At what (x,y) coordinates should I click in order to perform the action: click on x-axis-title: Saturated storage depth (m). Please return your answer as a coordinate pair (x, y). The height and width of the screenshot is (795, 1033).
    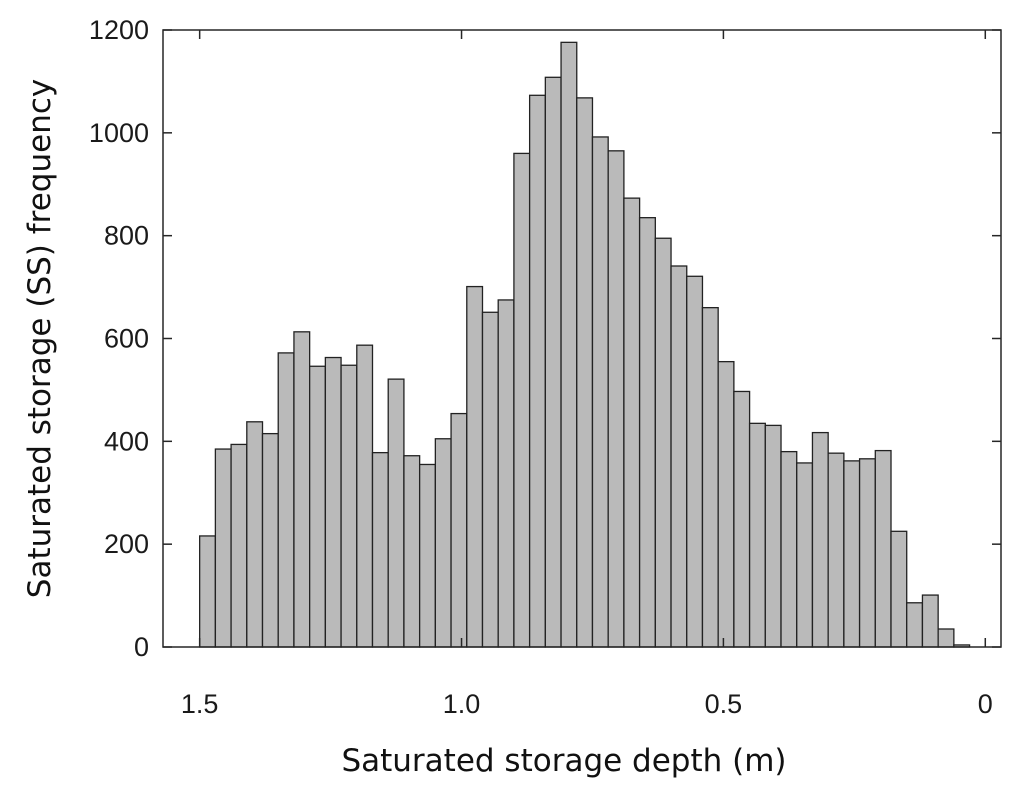
    Looking at the image, I should click on (563, 761).